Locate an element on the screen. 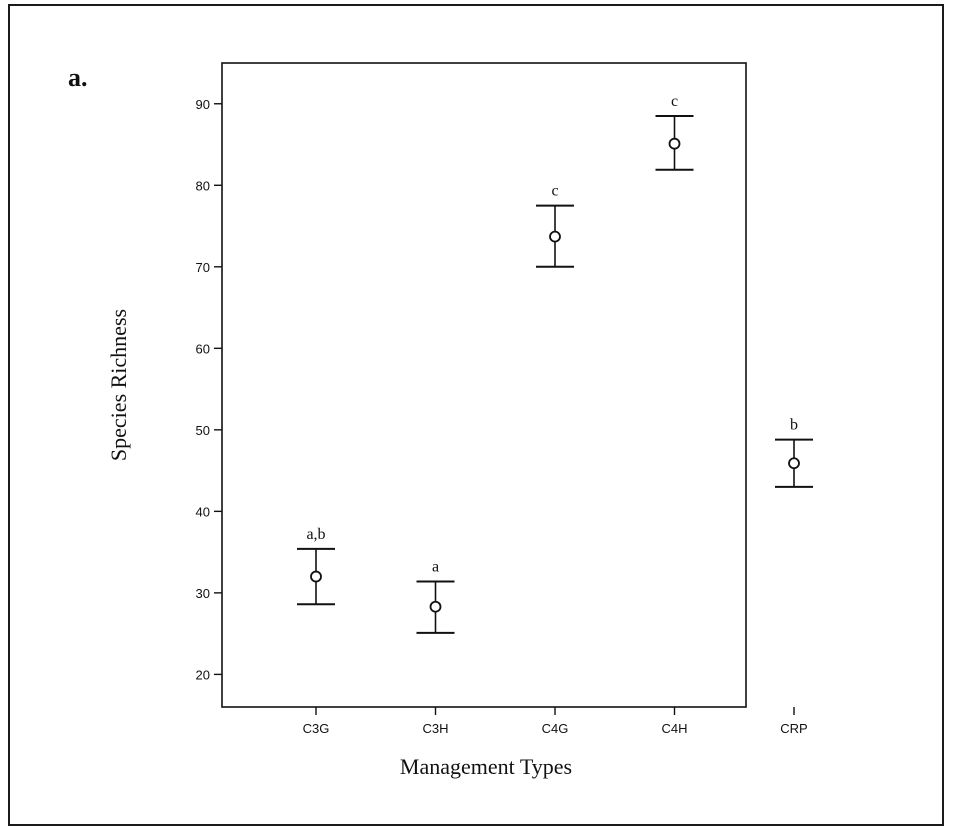  error-bar-group: a is located at coordinates (435, 596).